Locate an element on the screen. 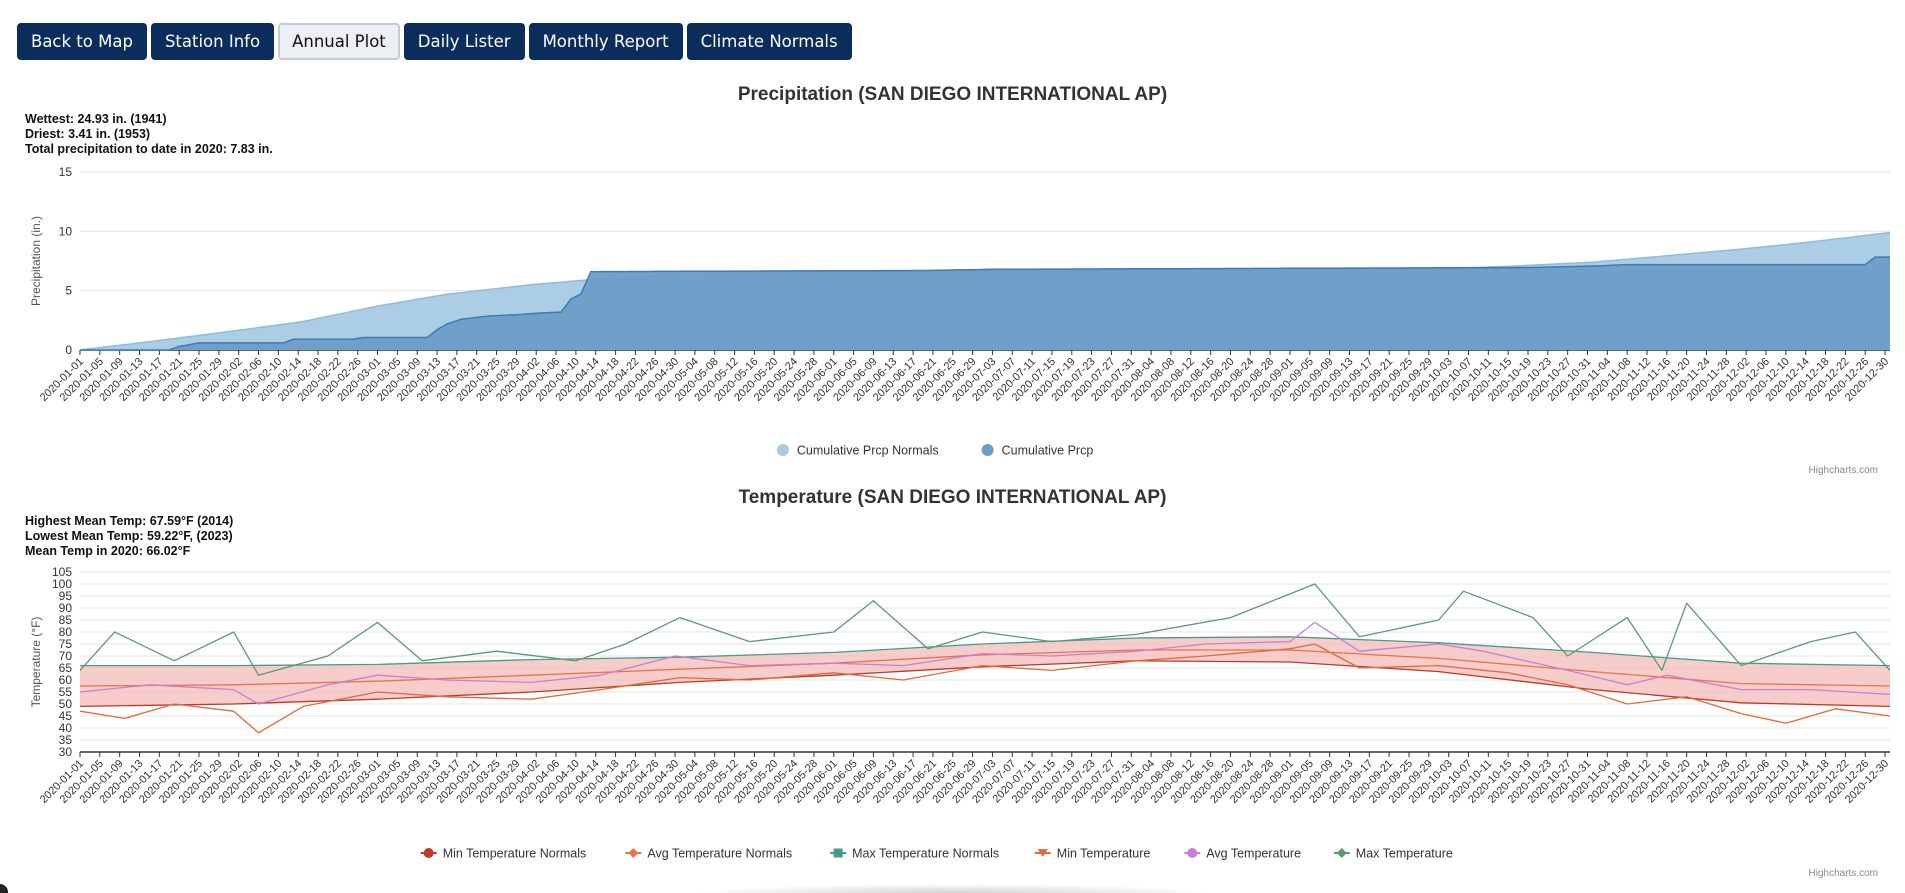  precip-legend: Cumulative Prcp Normals Cumulative Prcp is located at coordinates (935, 451).